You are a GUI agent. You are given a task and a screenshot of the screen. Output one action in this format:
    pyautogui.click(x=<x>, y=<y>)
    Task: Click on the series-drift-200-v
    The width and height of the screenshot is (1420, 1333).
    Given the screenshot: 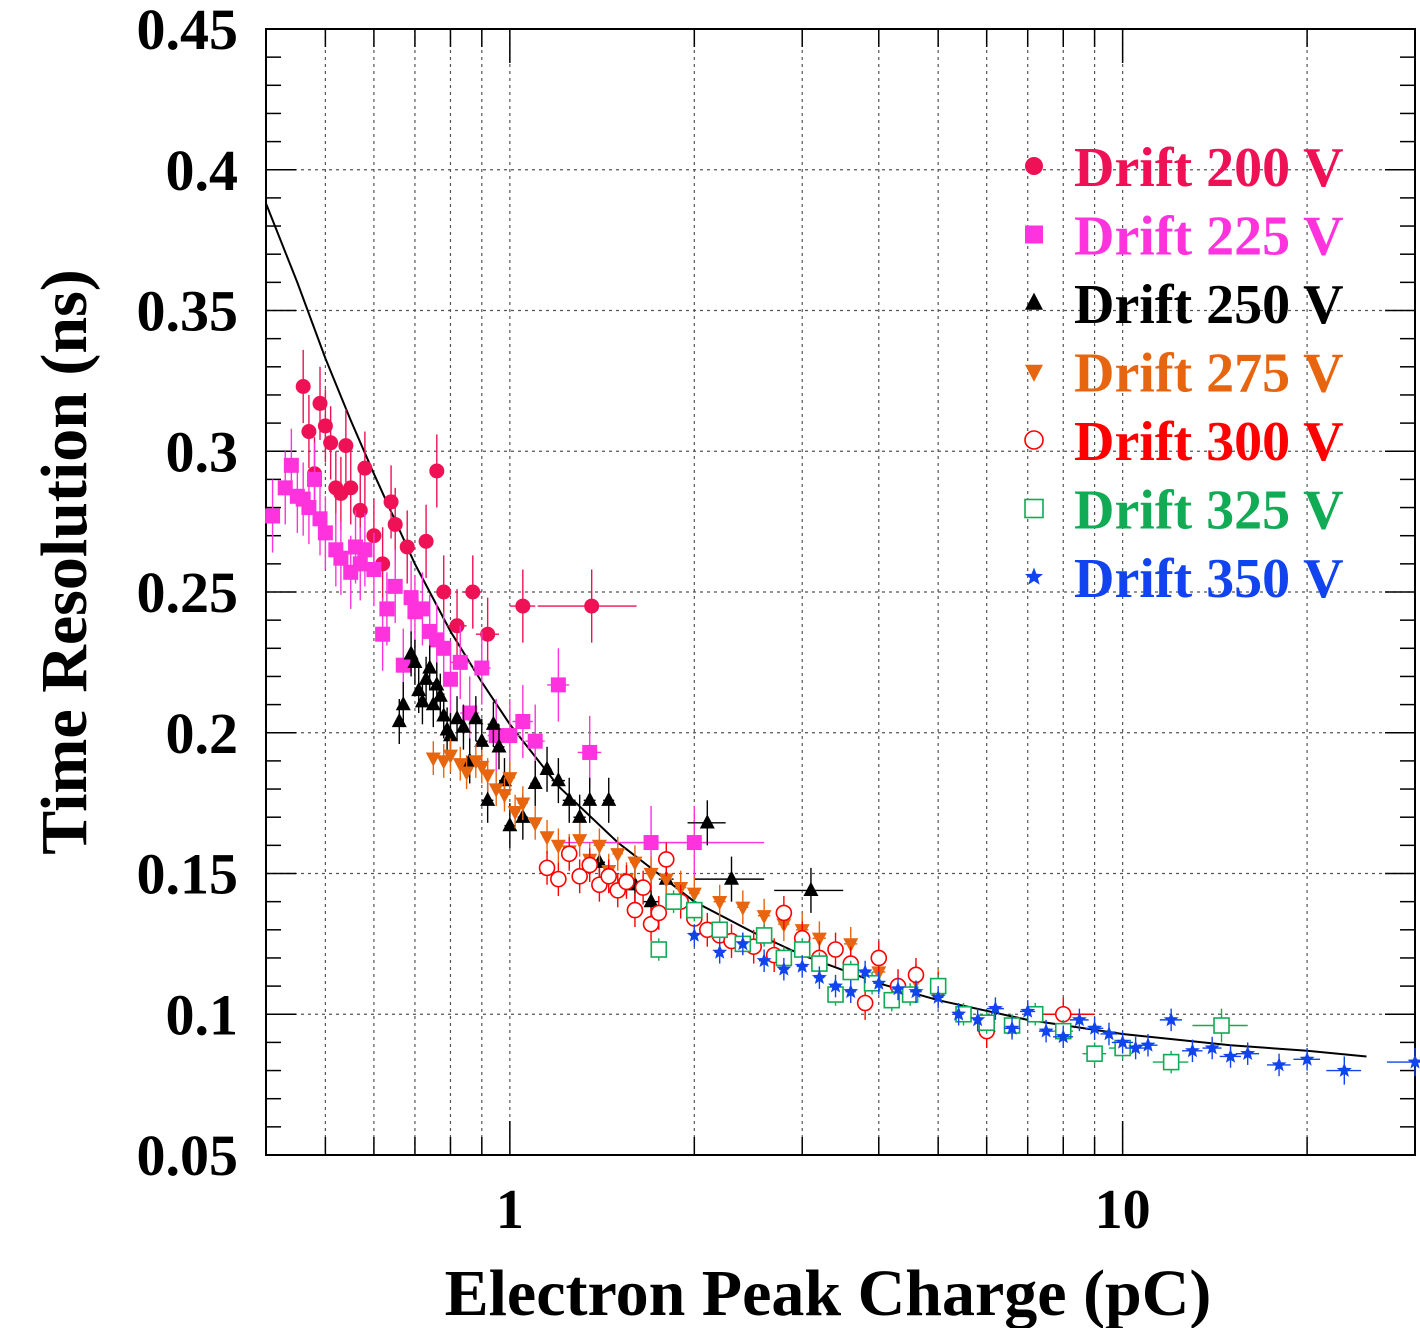 What is the action you would take?
    pyautogui.click(x=466, y=510)
    